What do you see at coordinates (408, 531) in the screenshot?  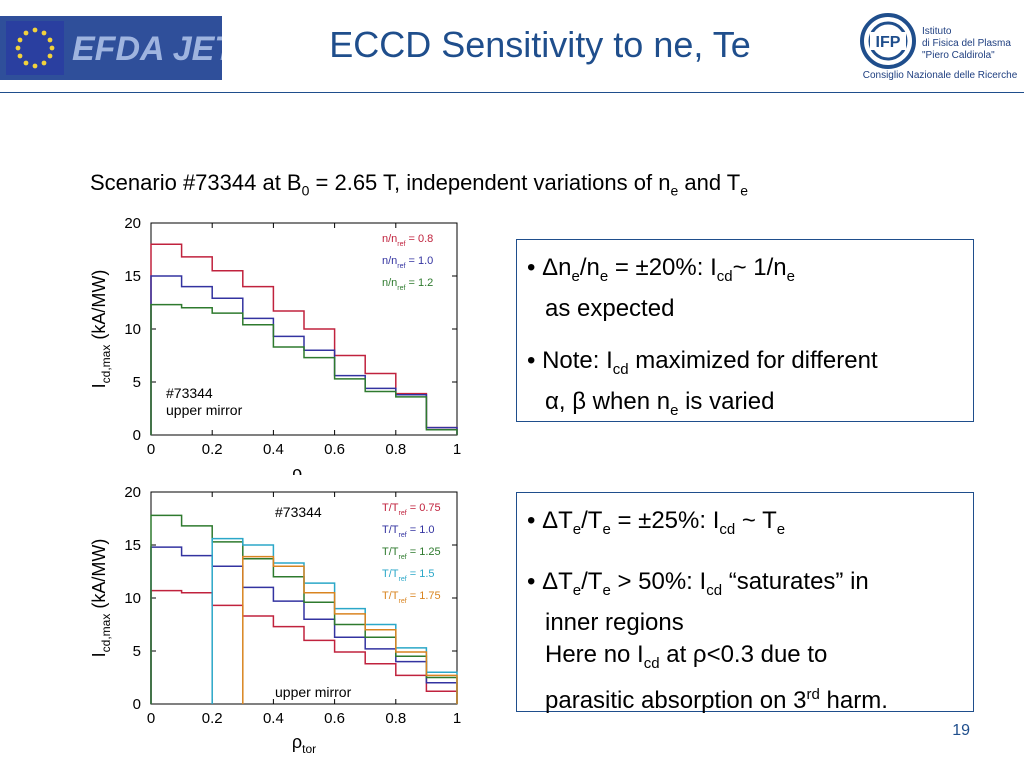 I see `legend-entry-1: T/Tref = 1.0` at bounding box center [408, 531].